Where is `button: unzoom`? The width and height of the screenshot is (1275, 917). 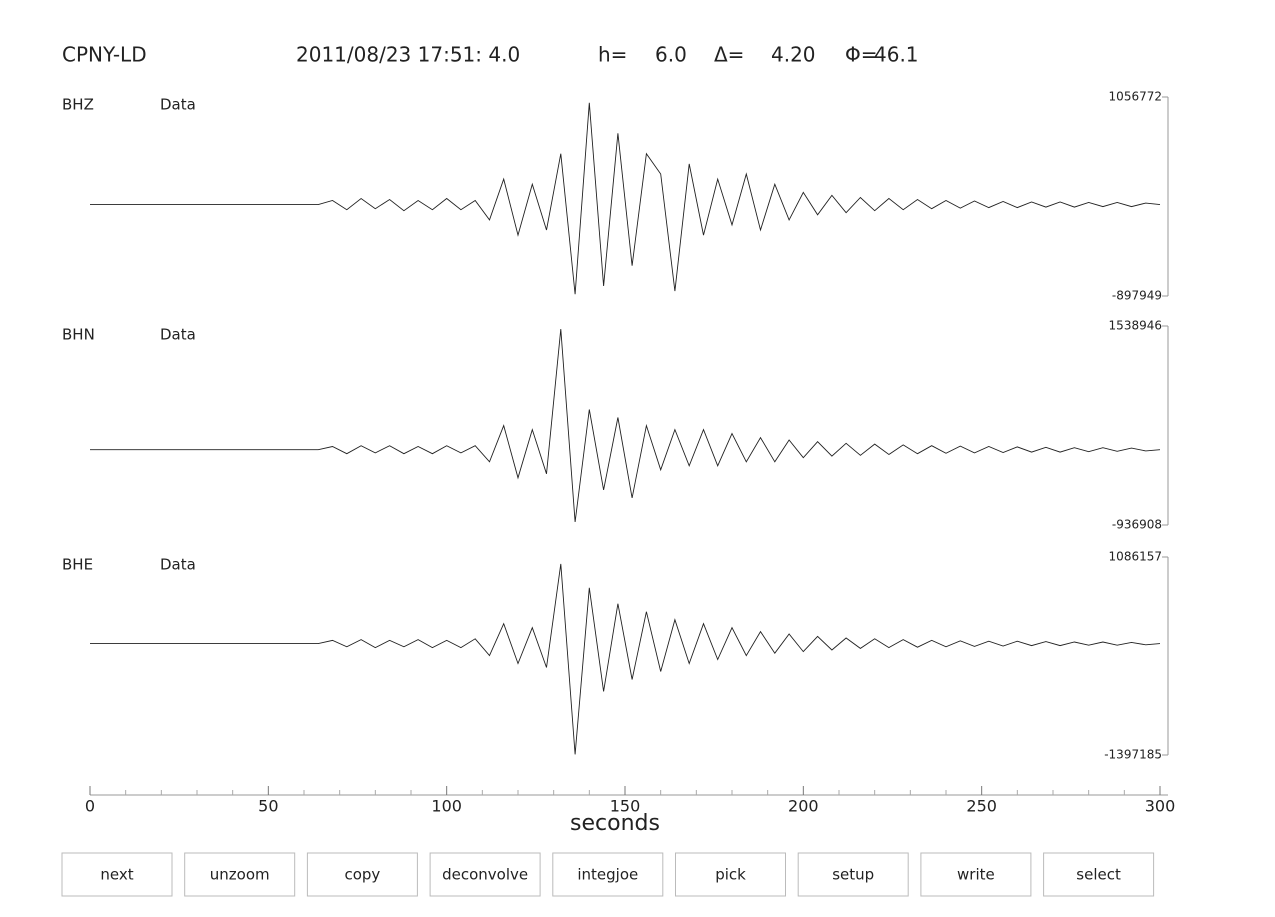 button: unzoom is located at coordinates (240, 874).